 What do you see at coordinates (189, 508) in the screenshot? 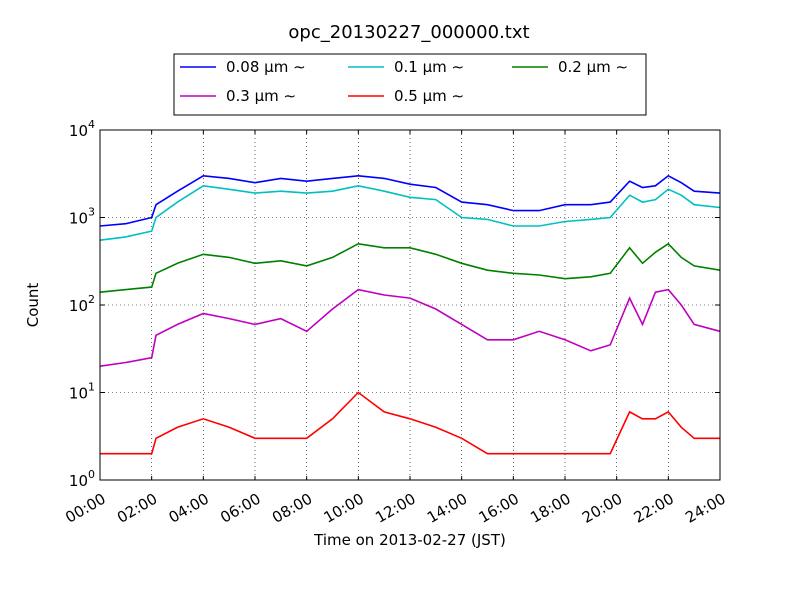
I see `x-tick-label: 04:00` at bounding box center [189, 508].